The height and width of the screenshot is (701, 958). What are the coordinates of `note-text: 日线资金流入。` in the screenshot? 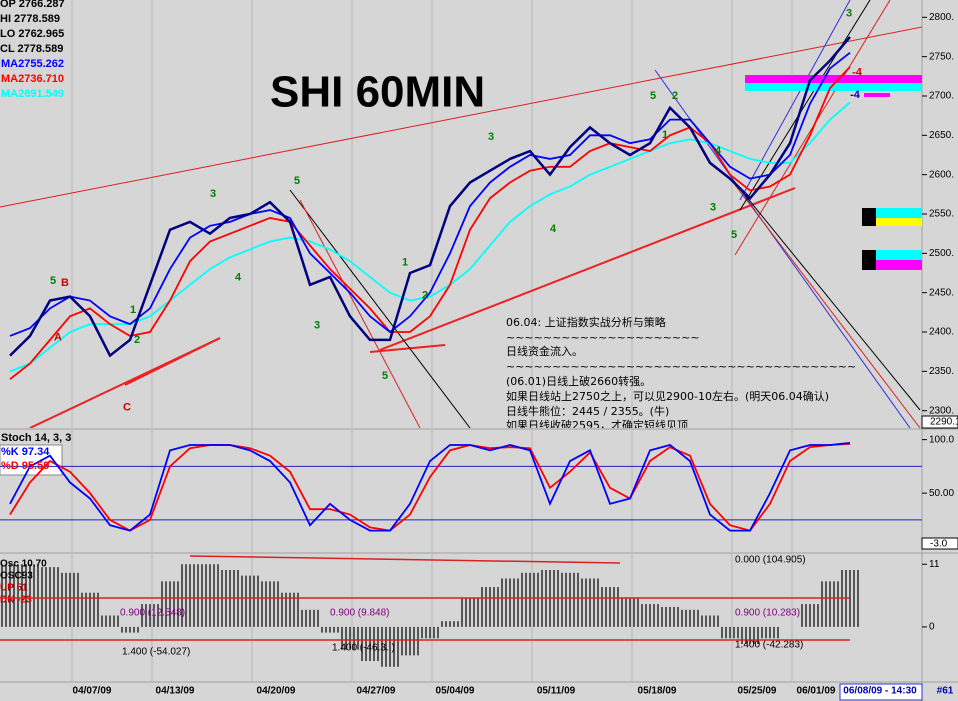 It's located at (544, 351).